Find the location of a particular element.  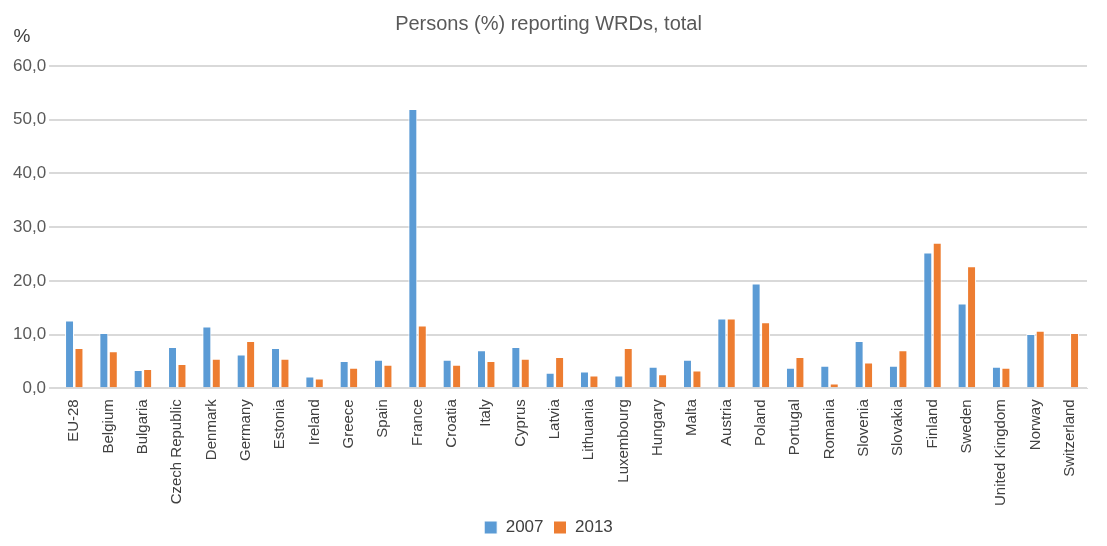

x-tick-label: France is located at coordinates (416, 422).